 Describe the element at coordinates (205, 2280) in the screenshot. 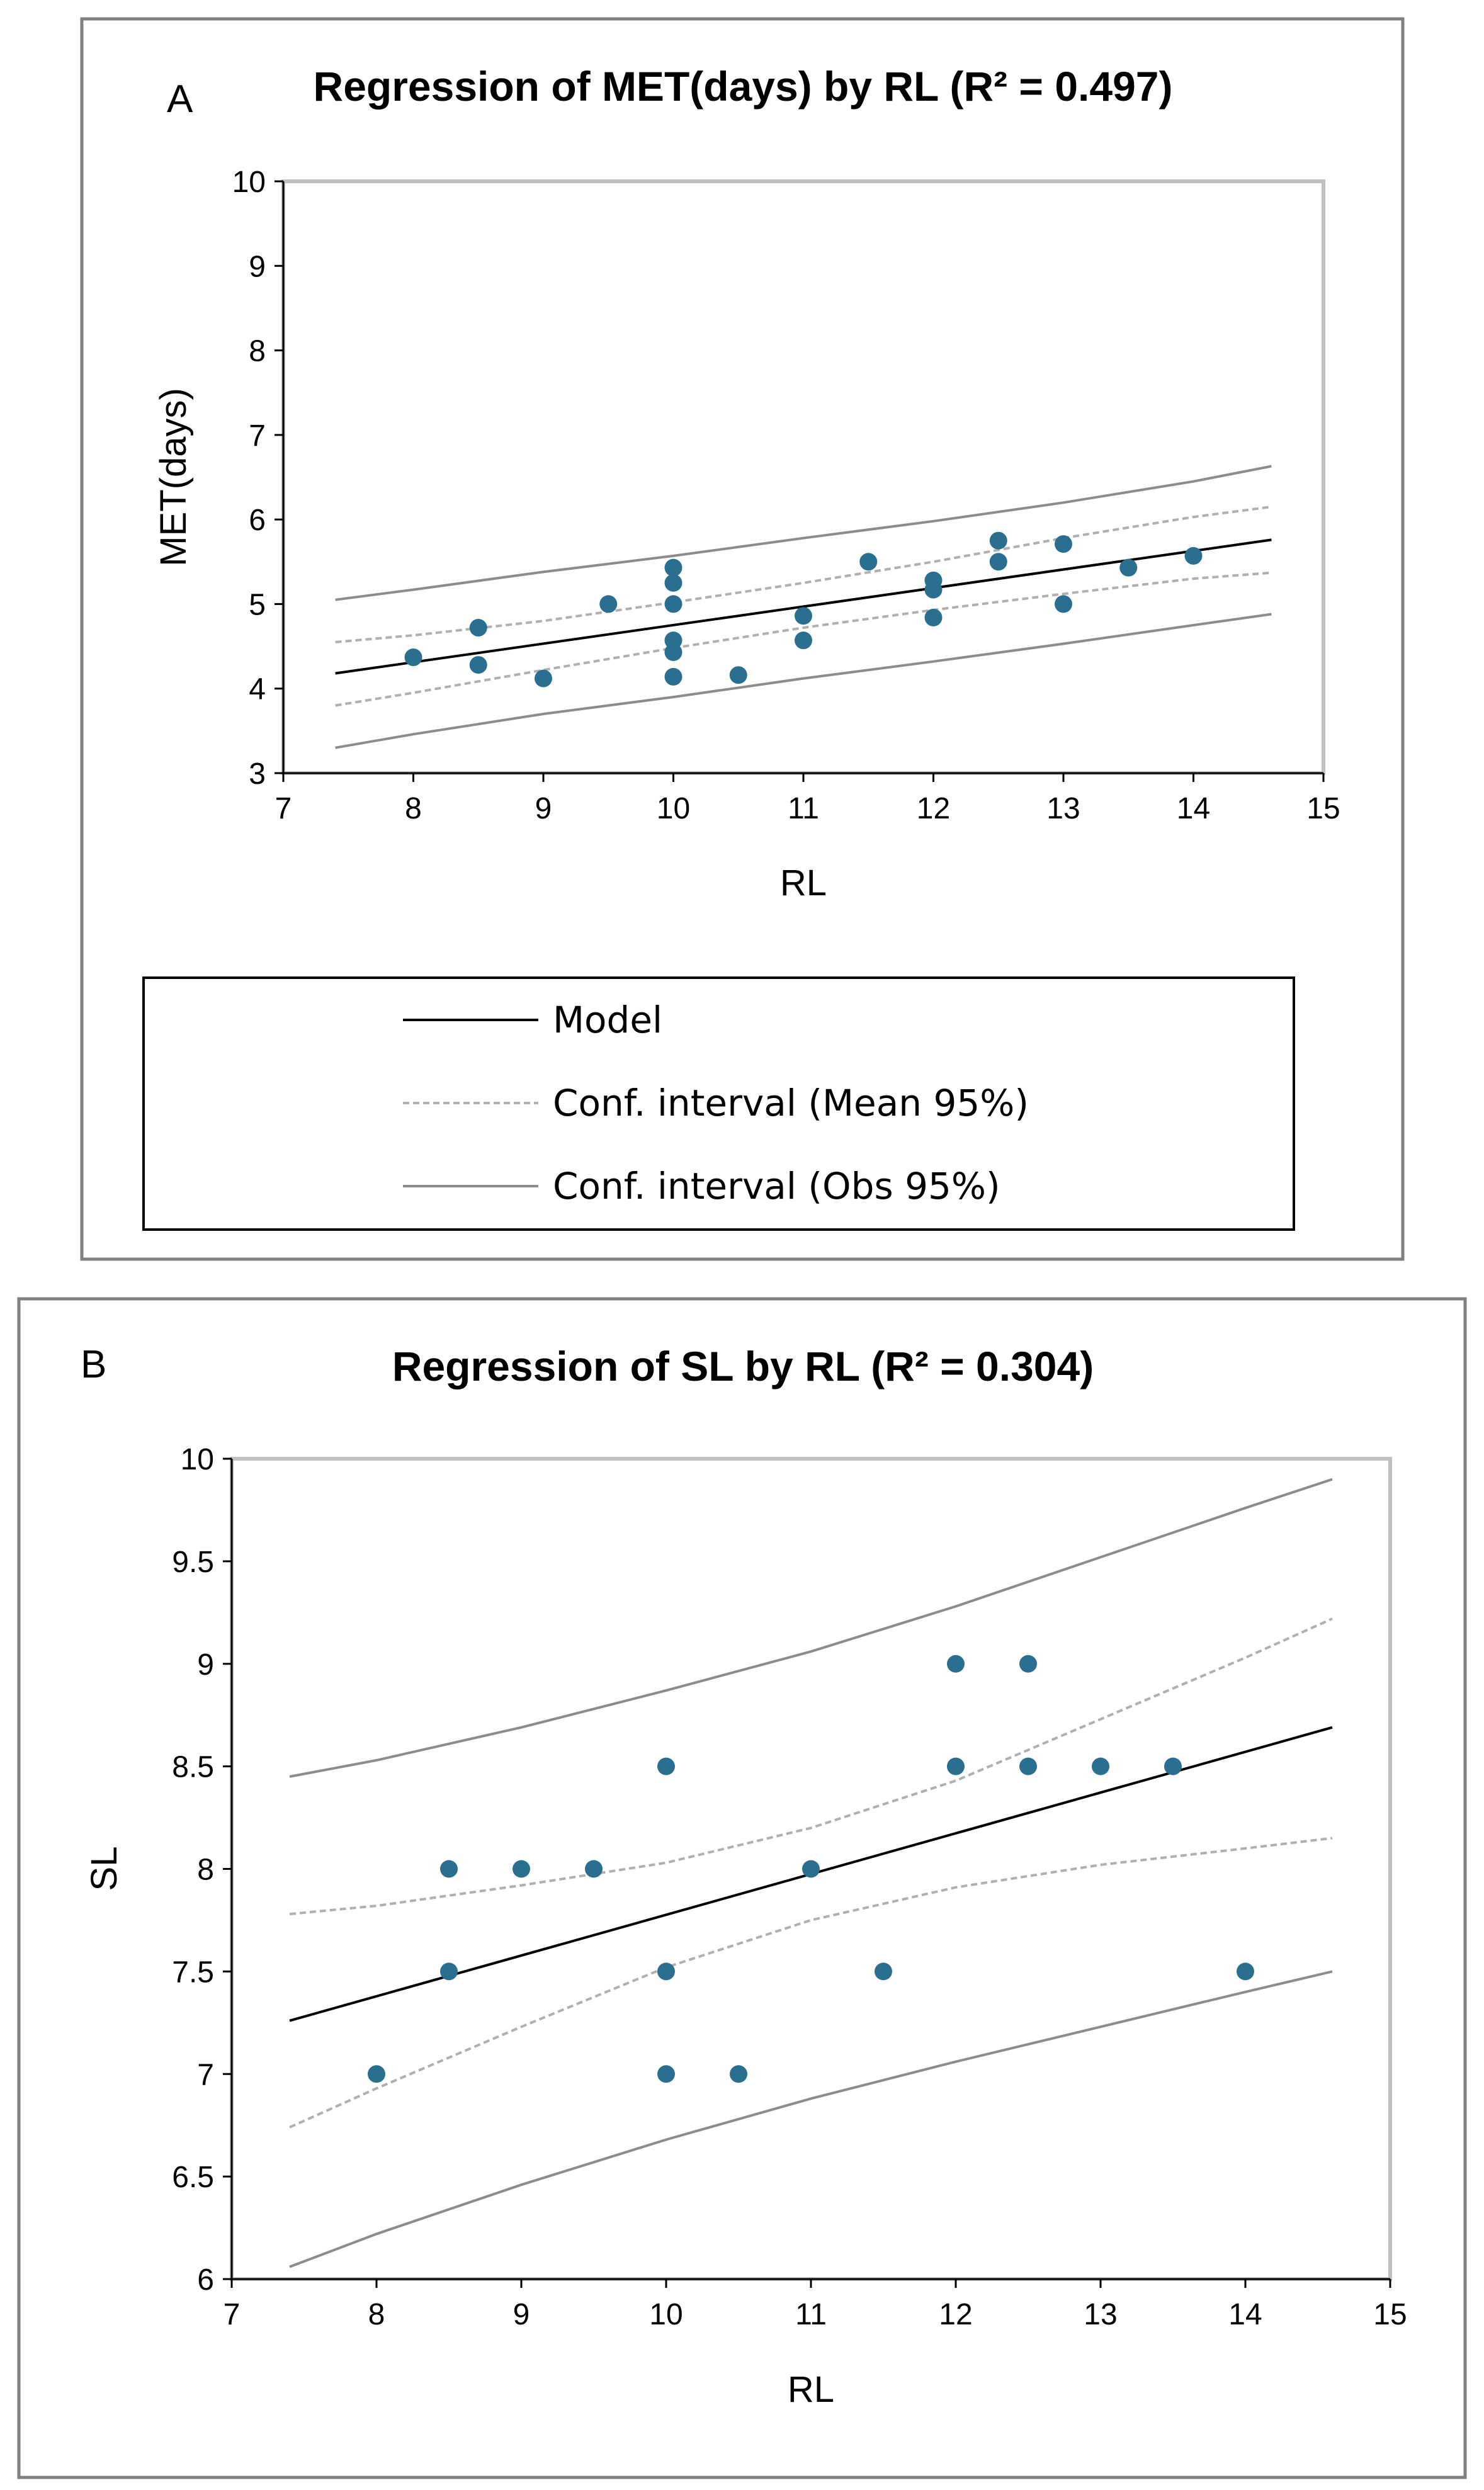

I see `chart-b-y-tick-label: 6` at that location.